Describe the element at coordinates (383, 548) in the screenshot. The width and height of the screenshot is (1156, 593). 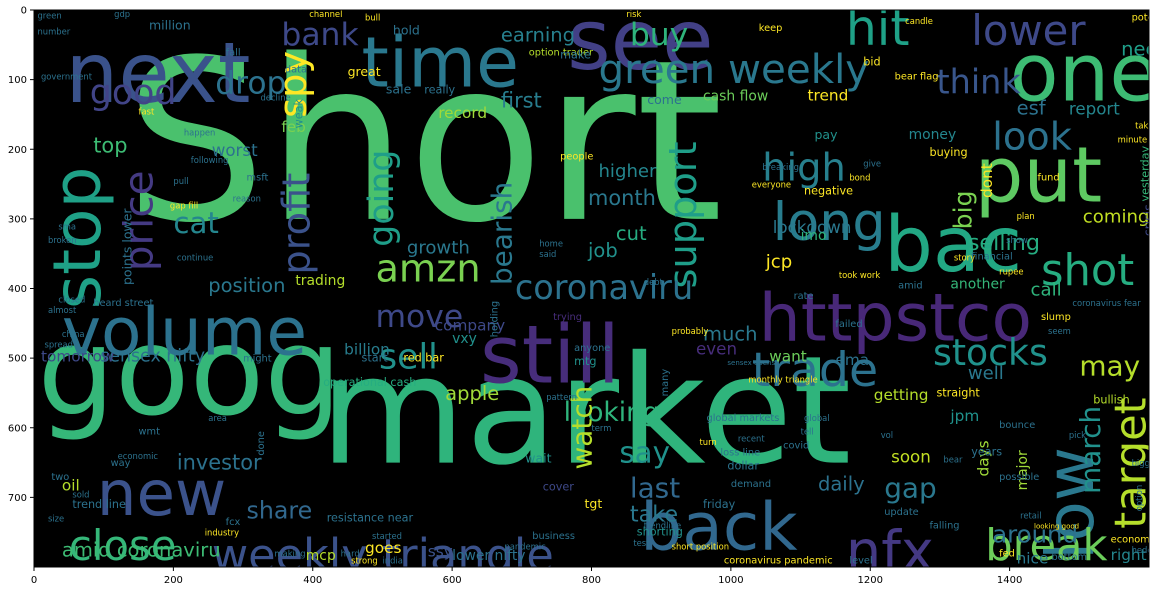
I see `word-goes: goes` at that location.